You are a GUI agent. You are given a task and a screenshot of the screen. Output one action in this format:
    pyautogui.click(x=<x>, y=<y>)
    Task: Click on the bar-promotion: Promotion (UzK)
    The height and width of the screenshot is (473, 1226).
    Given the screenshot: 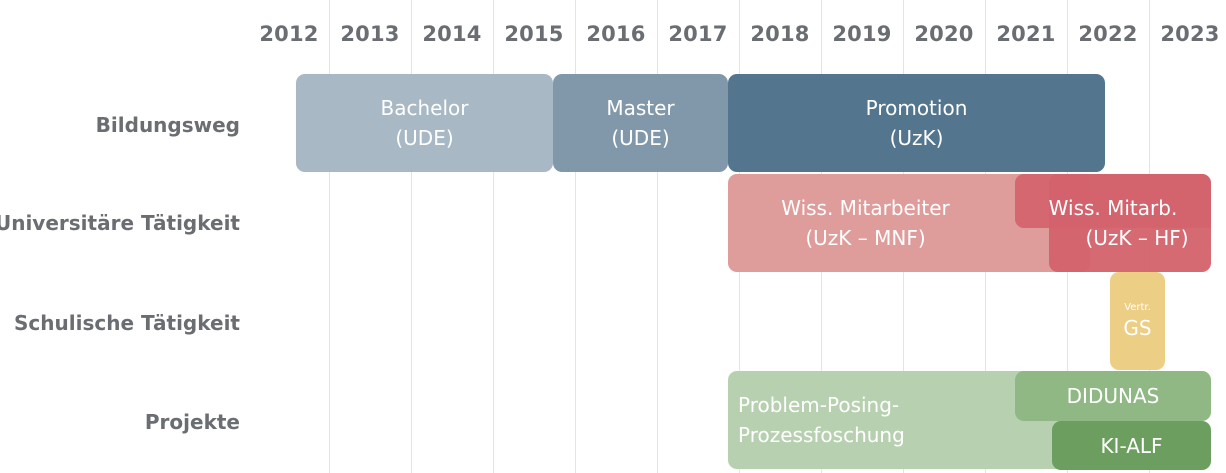 What is the action you would take?
    pyautogui.click(x=916, y=123)
    